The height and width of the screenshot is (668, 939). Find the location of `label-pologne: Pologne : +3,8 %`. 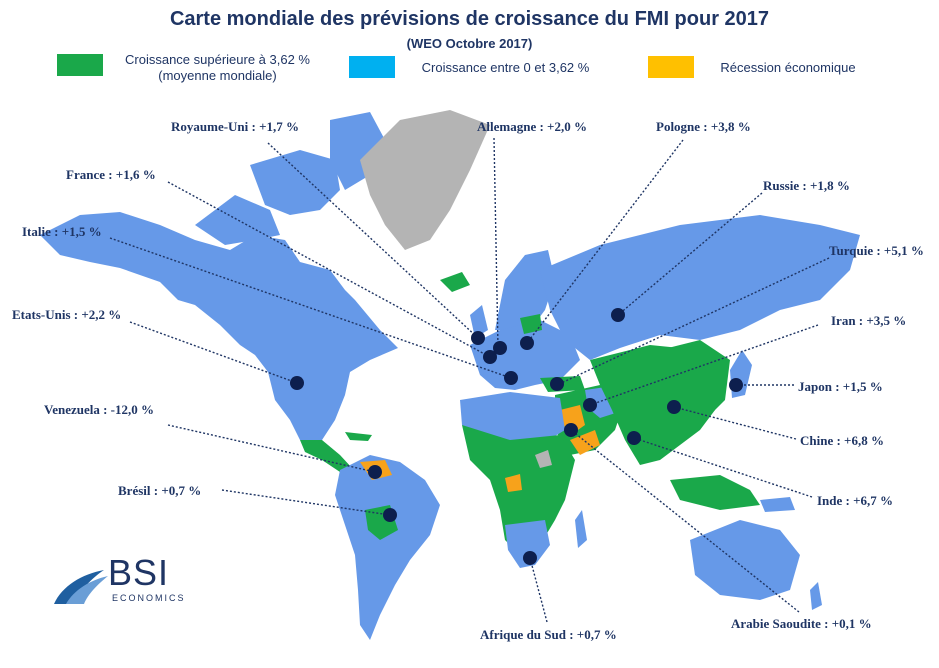

label-pologne: Pologne : +3,8 % is located at coordinates (703, 126).